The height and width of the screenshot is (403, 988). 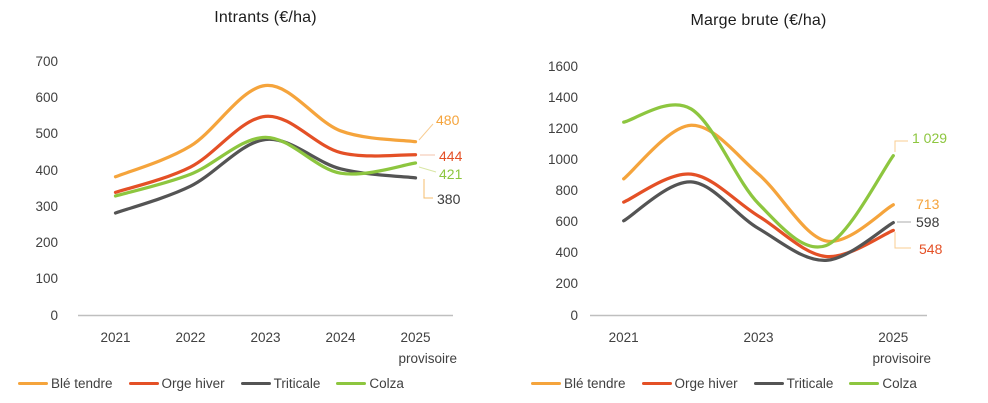 What do you see at coordinates (448, 120) in the screenshot?
I see `end-label-ble-tendre-intrants: 480` at bounding box center [448, 120].